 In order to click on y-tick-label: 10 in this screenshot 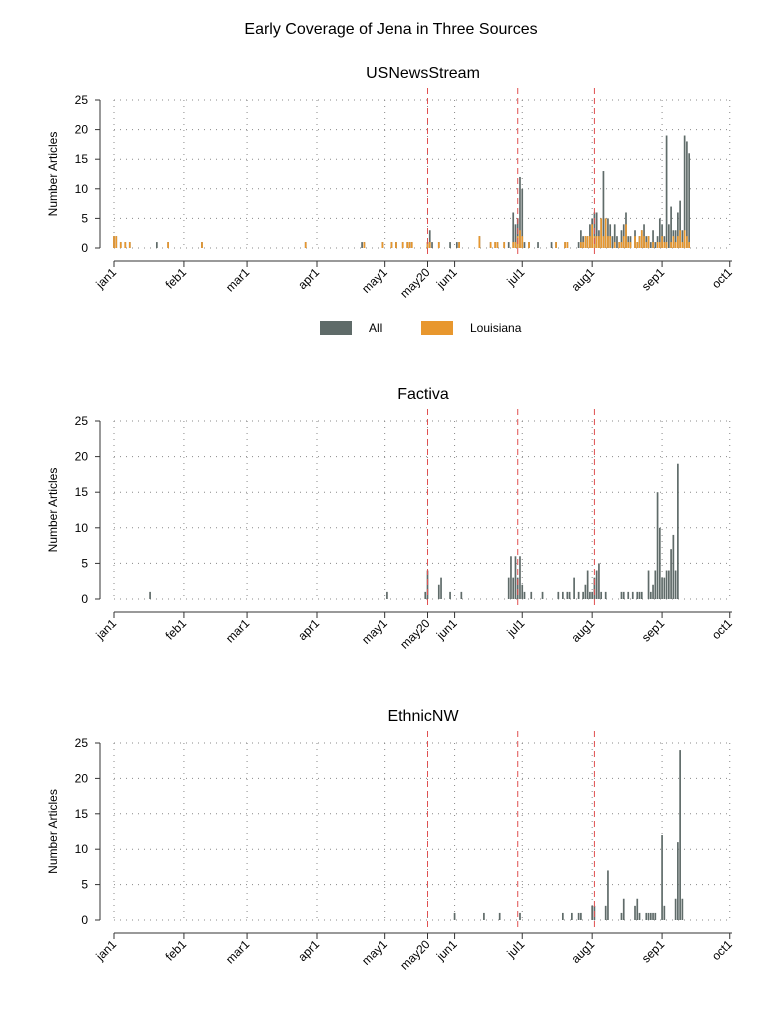, I will do `click(82, 849)`.